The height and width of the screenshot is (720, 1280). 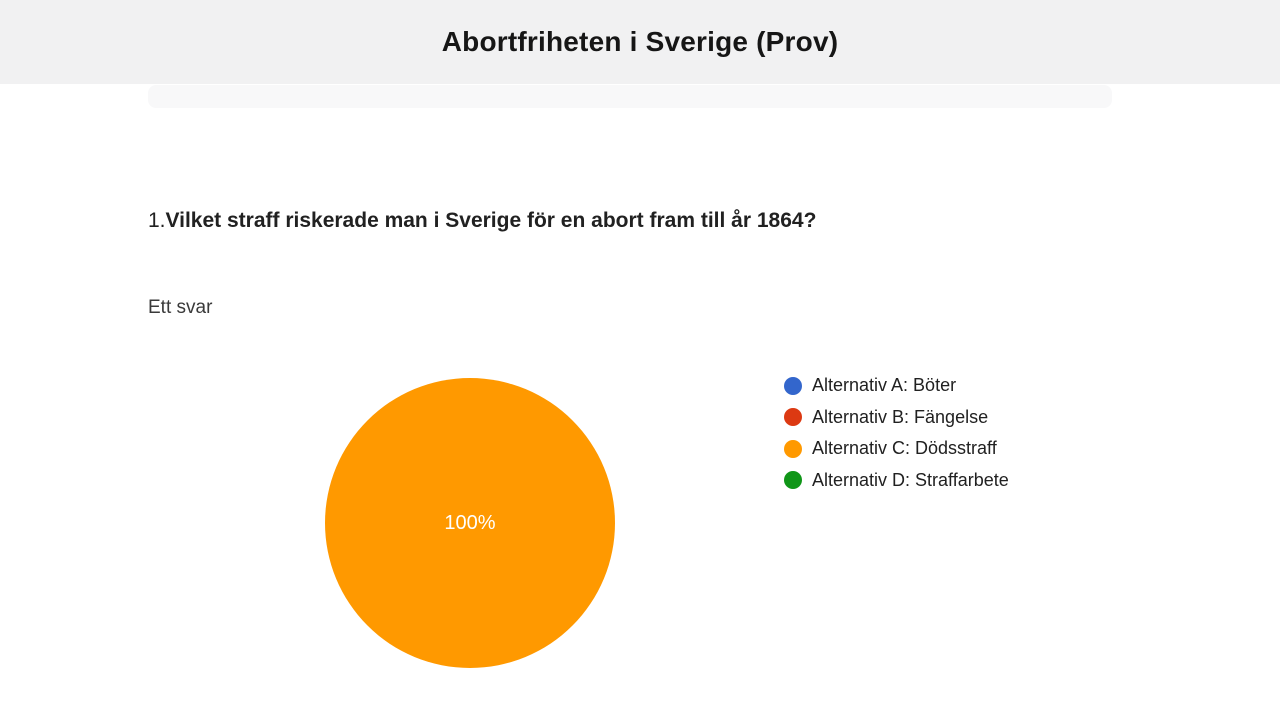 I want to click on legend-item-label: Alternativ D: Straffarbete, so click(x=910, y=479).